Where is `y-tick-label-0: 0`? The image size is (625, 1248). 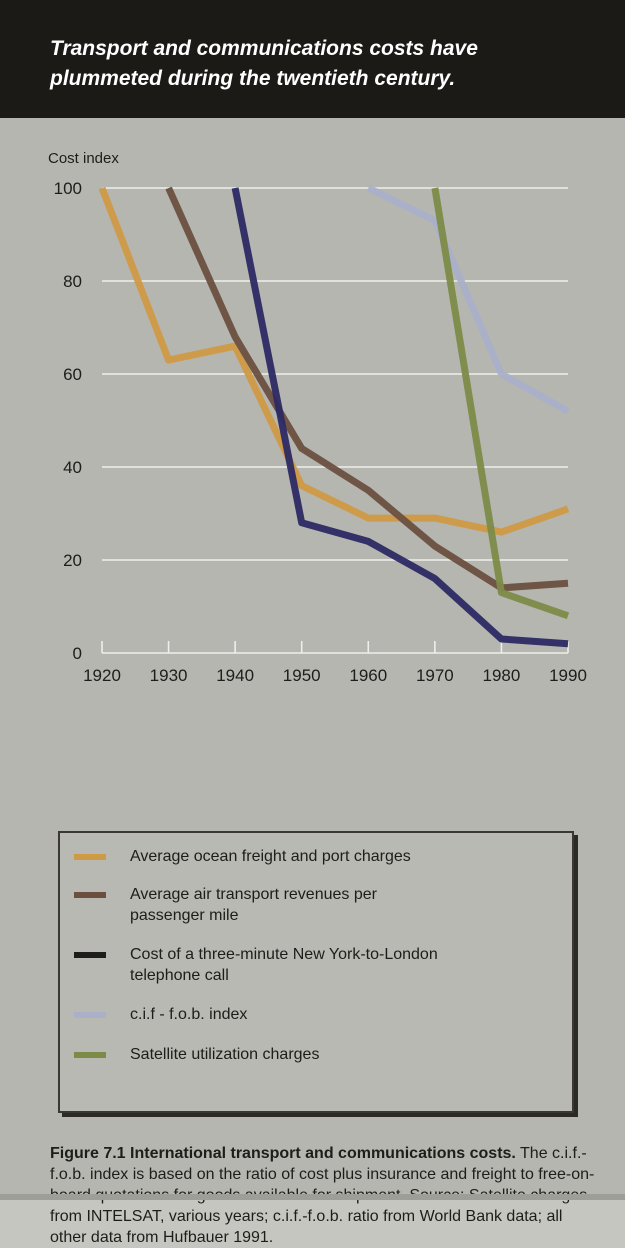
y-tick-label-0: 0 is located at coordinates (77, 653).